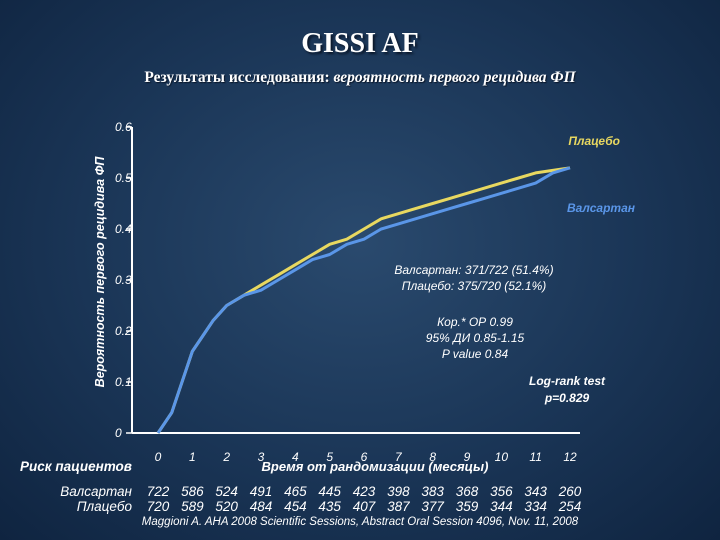 The image size is (720, 540). What do you see at coordinates (567, 381) in the screenshot?
I see `annotation-logrank-test: Log-rank test` at bounding box center [567, 381].